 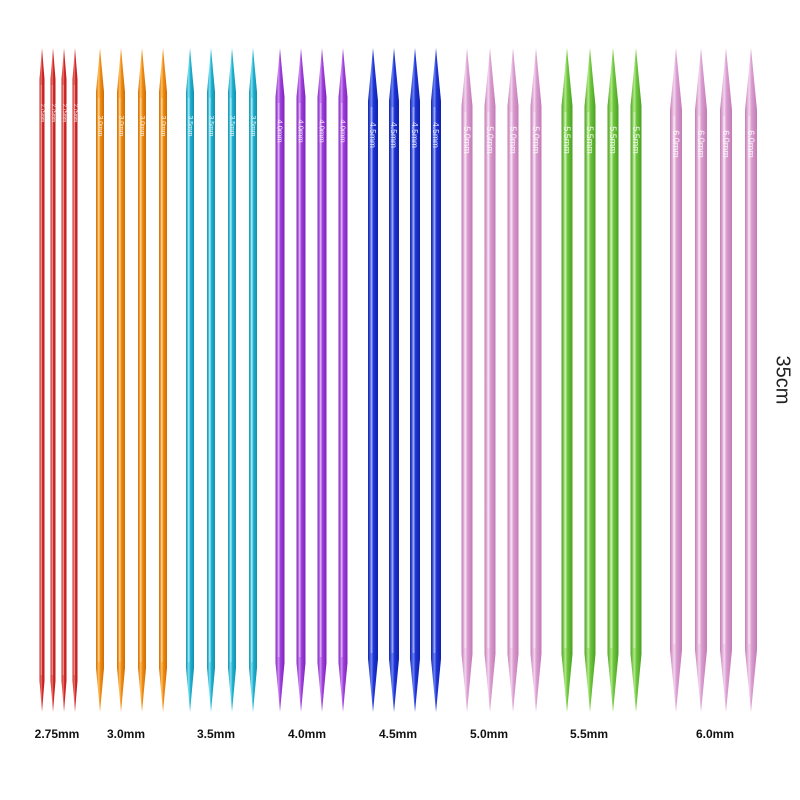 I want to click on needle-2-75mm-1: 2.75mm, so click(x=42, y=380).